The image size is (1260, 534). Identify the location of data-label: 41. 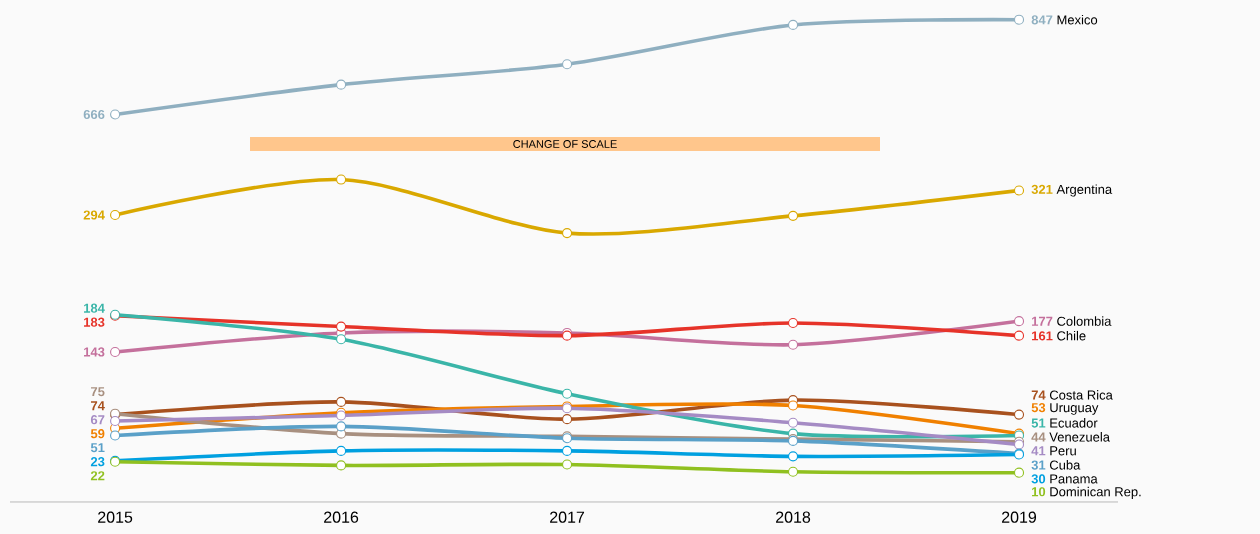
(1038, 451).